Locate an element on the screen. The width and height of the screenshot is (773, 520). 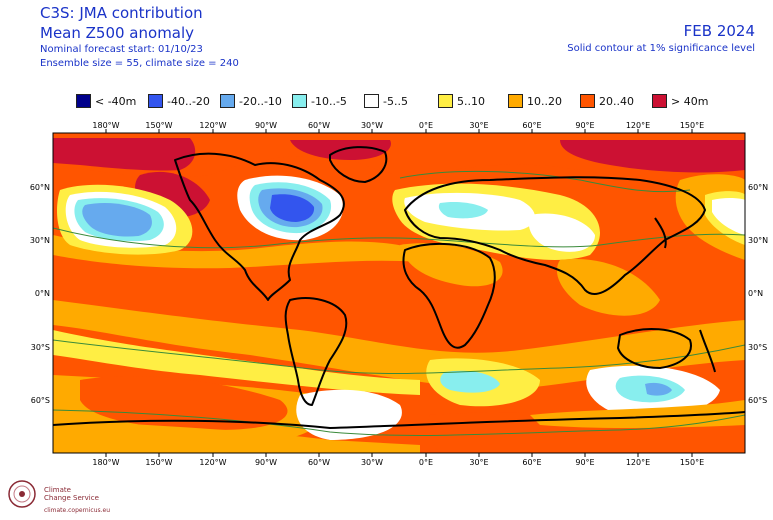
logo-url: climate.copernicus.eu is located at coordinates (77, 510).